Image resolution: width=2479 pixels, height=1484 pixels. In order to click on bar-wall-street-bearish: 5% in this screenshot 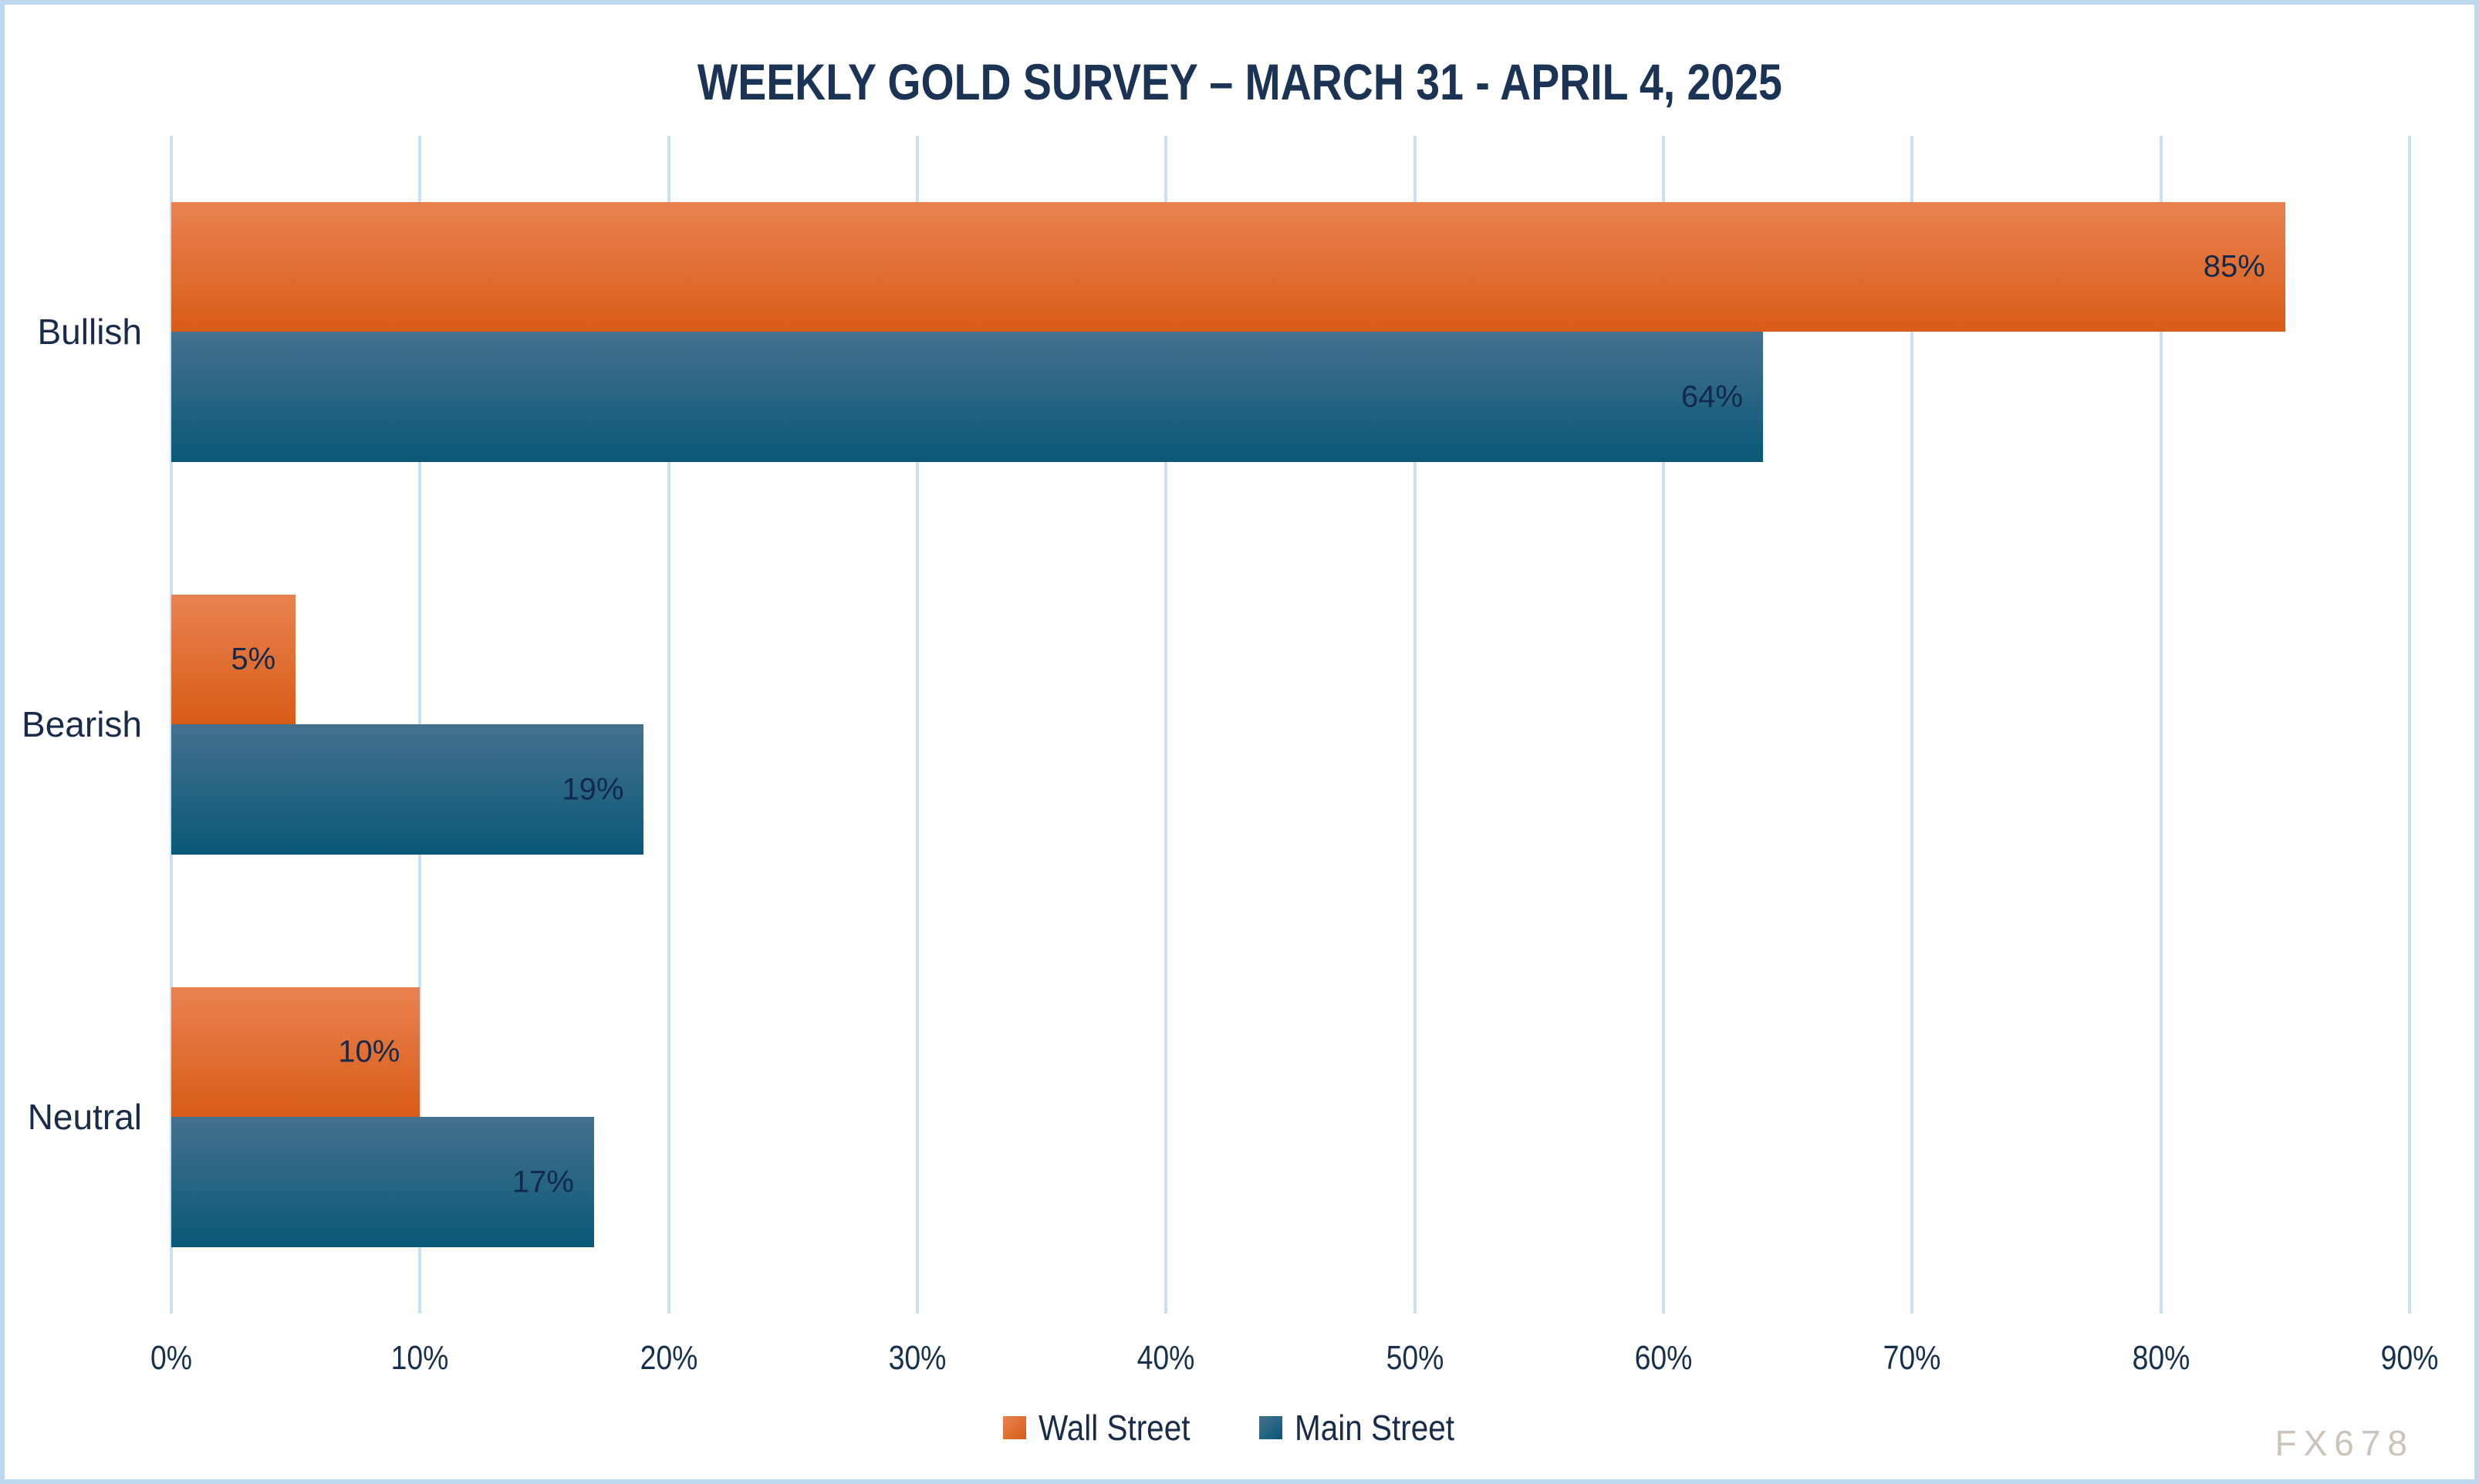, I will do `click(233, 659)`.